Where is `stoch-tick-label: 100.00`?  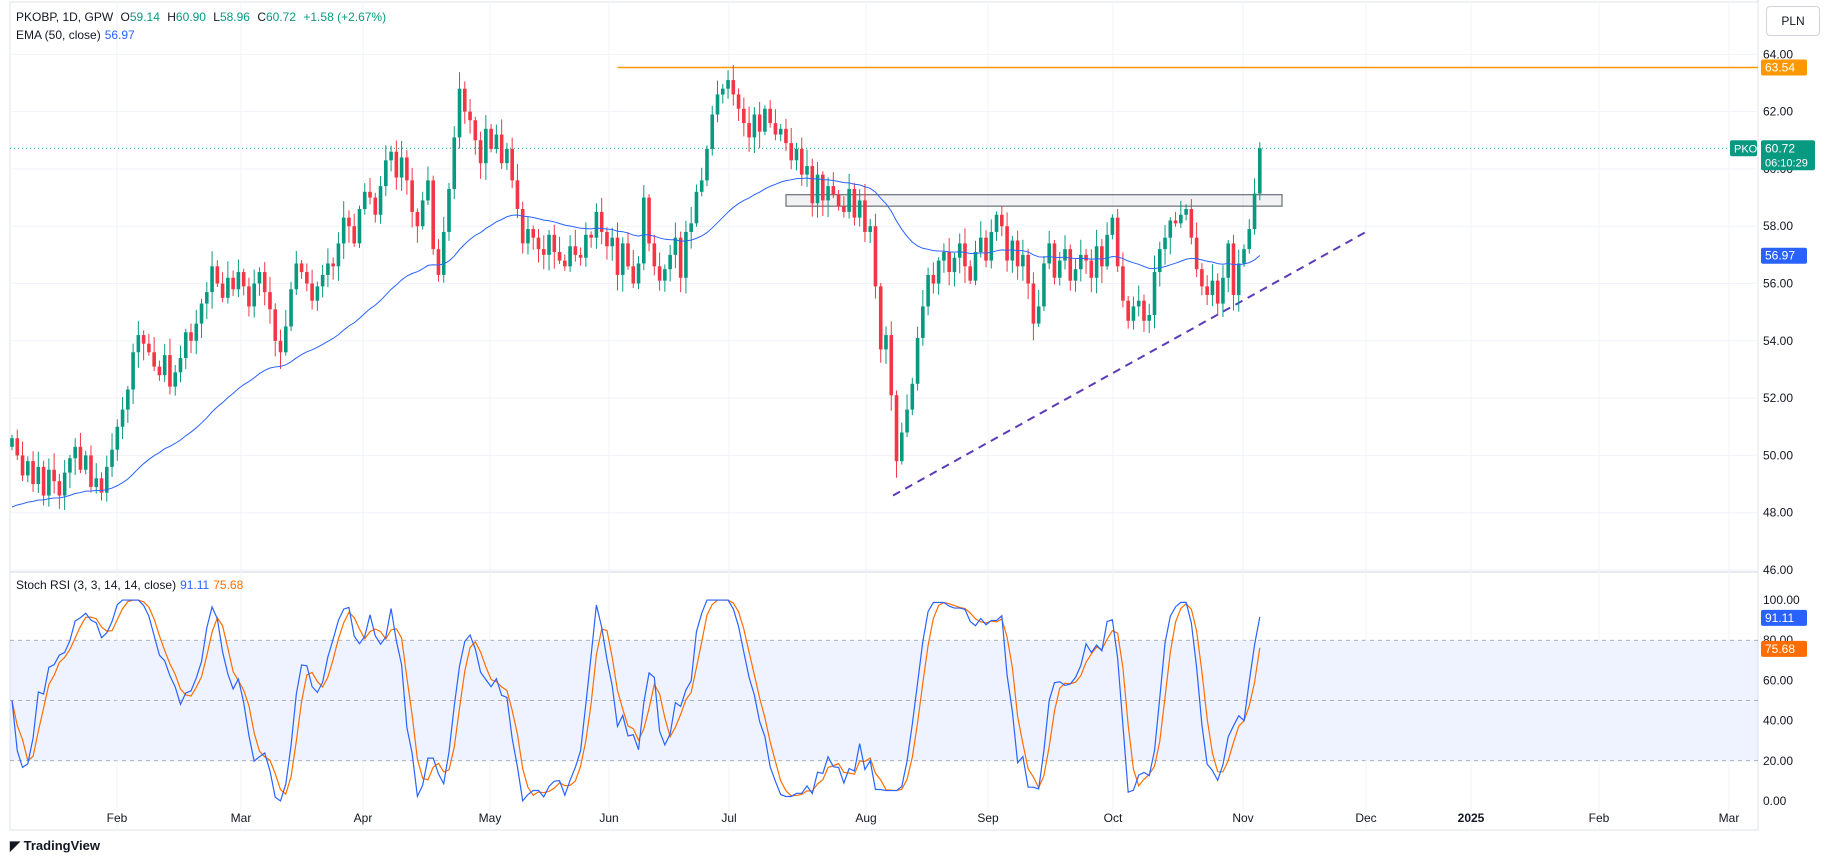 stoch-tick-label: 100.00 is located at coordinates (1781, 600).